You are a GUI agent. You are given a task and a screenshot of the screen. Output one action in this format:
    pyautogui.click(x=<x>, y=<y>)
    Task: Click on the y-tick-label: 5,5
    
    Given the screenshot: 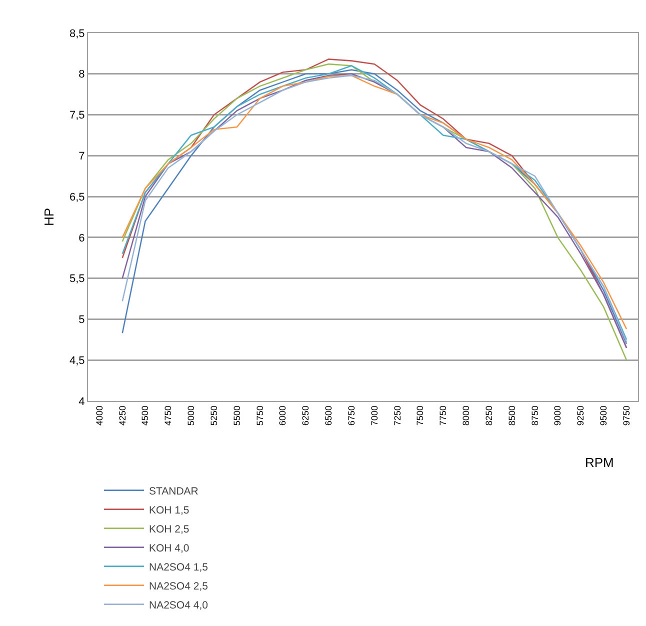 What is the action you would take?
    pyautogui.click(x=77, y=279)
    